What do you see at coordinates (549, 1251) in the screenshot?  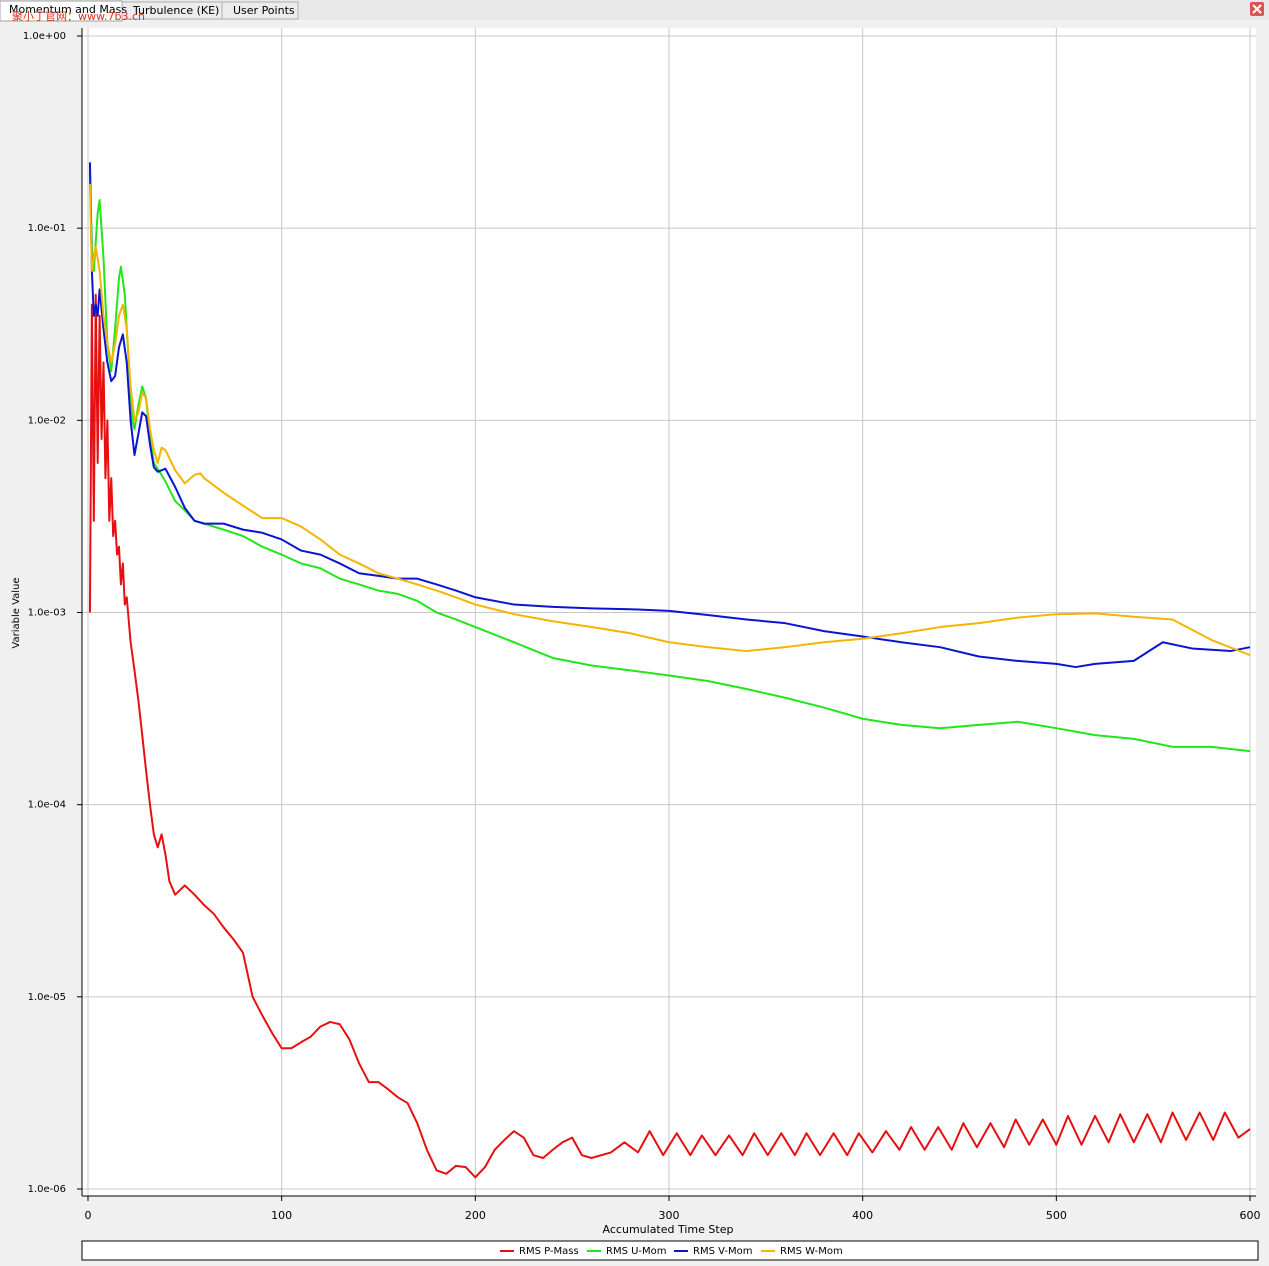 I see `legend-label: RMS P-Mass` at bounding box center [549, 1251].